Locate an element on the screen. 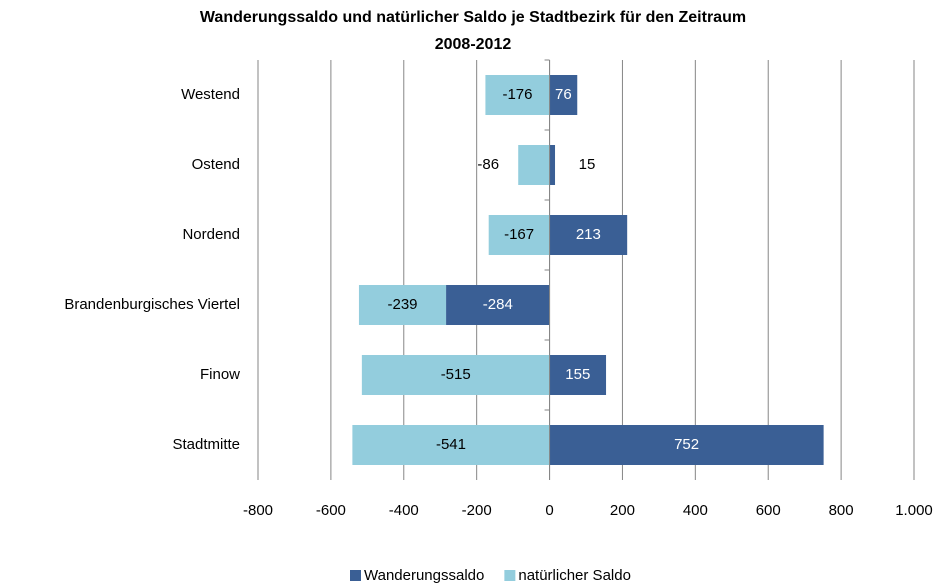 Image resolution: width=945 pixels, height=587 pixels. x-tick-label: 600 is located at coordinates (768, 510).